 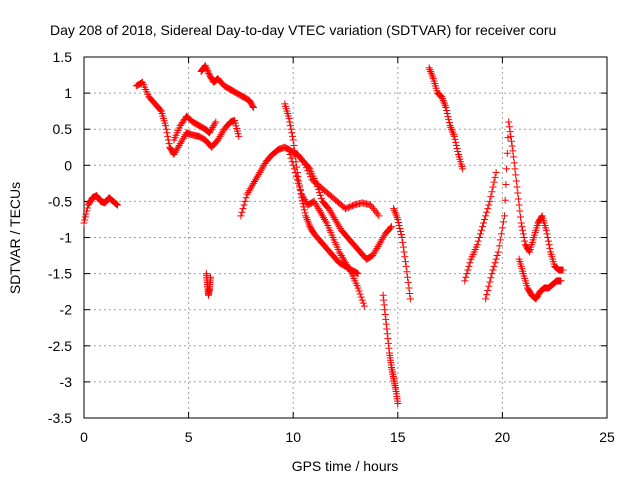 I want to click on y-tick-label: -1.5, so click(x=60, y=274).